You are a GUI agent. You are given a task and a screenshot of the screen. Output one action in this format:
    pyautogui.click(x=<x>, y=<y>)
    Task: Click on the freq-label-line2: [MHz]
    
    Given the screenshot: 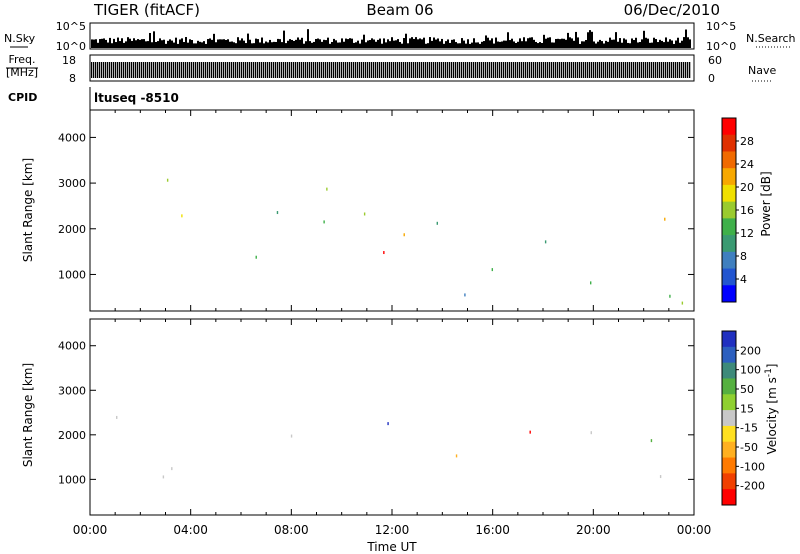 What is the action you would take?
    pyautogui.click(x=22, y=72)
    